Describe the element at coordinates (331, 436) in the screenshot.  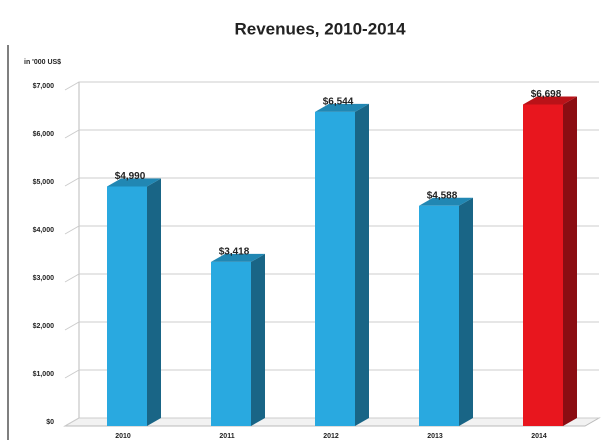
I see `x-tick-label: 2012` at that location.